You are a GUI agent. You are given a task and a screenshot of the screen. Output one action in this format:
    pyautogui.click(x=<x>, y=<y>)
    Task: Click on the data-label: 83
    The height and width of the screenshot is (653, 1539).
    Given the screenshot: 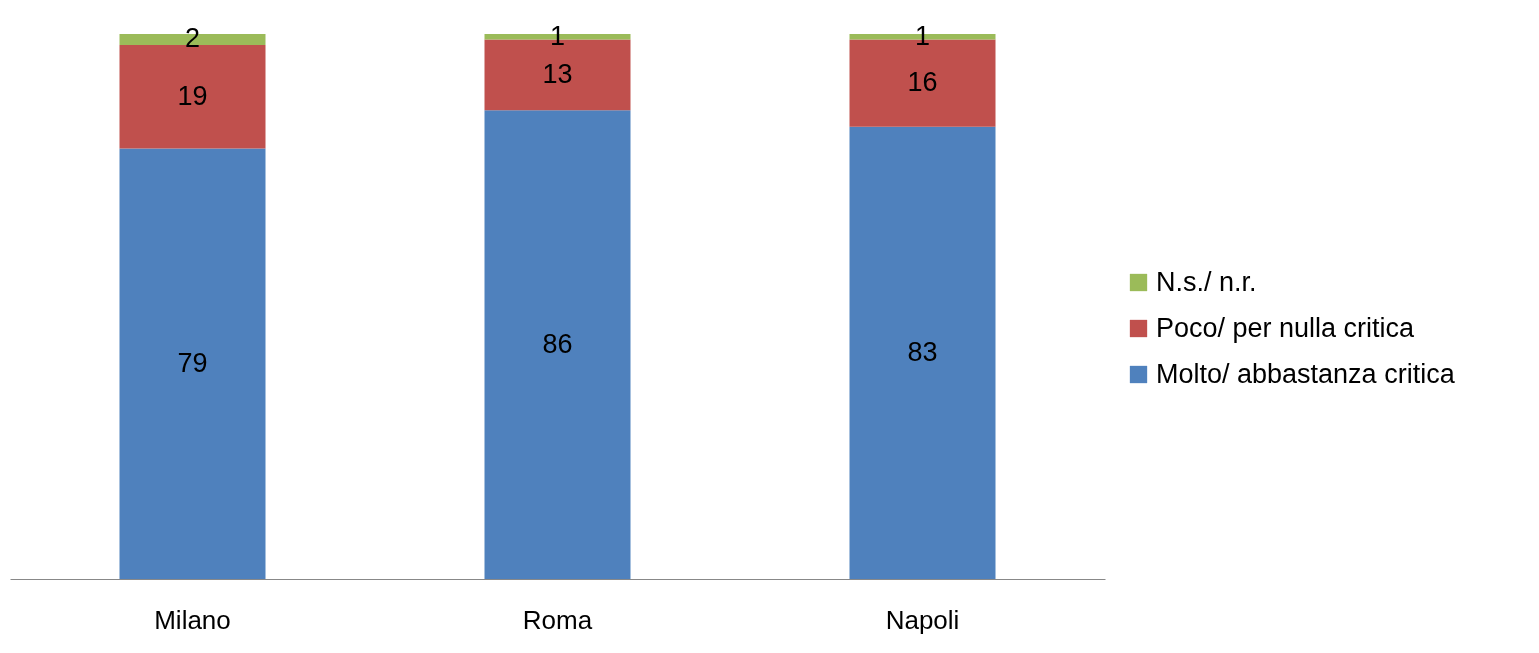 What is the action you would take?
    pyautogui.click(x=922, y=351)
    